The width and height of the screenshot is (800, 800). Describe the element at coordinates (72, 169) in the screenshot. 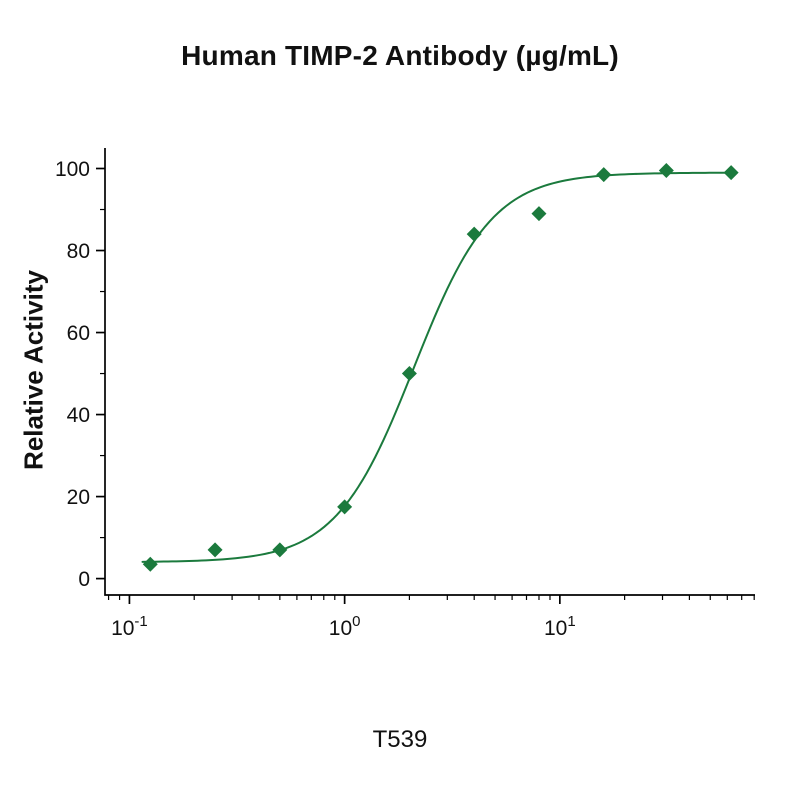

I see `y-tick-label: 100` at that location.